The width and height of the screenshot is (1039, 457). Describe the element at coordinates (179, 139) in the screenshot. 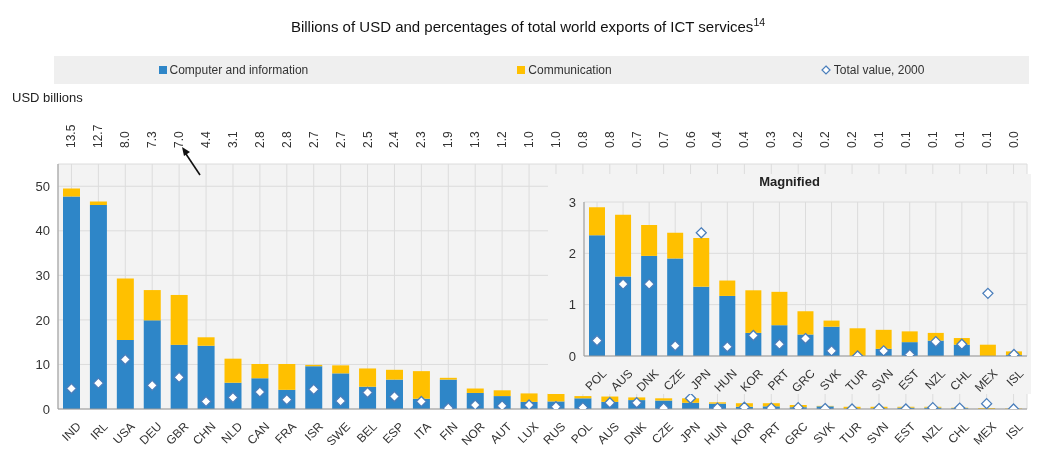

I see `text: 7.0` at that location.